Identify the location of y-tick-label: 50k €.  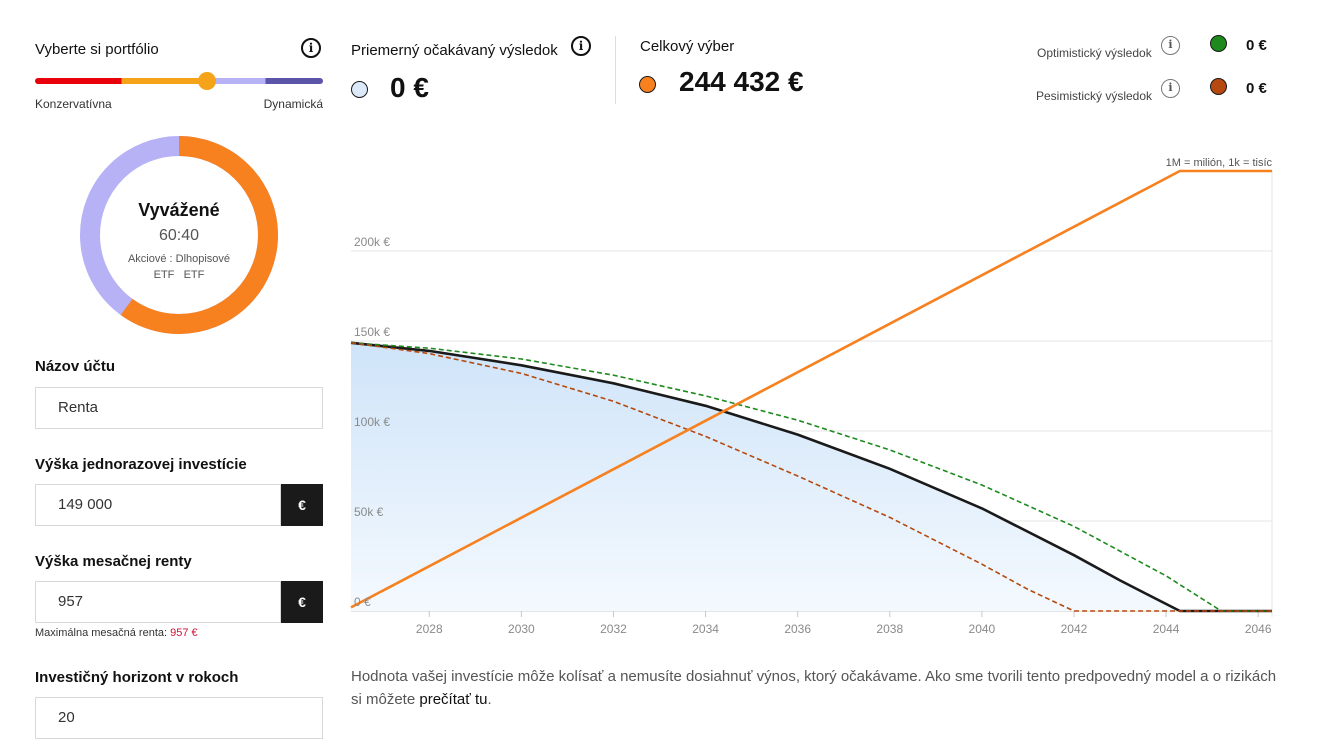
(369, 512).